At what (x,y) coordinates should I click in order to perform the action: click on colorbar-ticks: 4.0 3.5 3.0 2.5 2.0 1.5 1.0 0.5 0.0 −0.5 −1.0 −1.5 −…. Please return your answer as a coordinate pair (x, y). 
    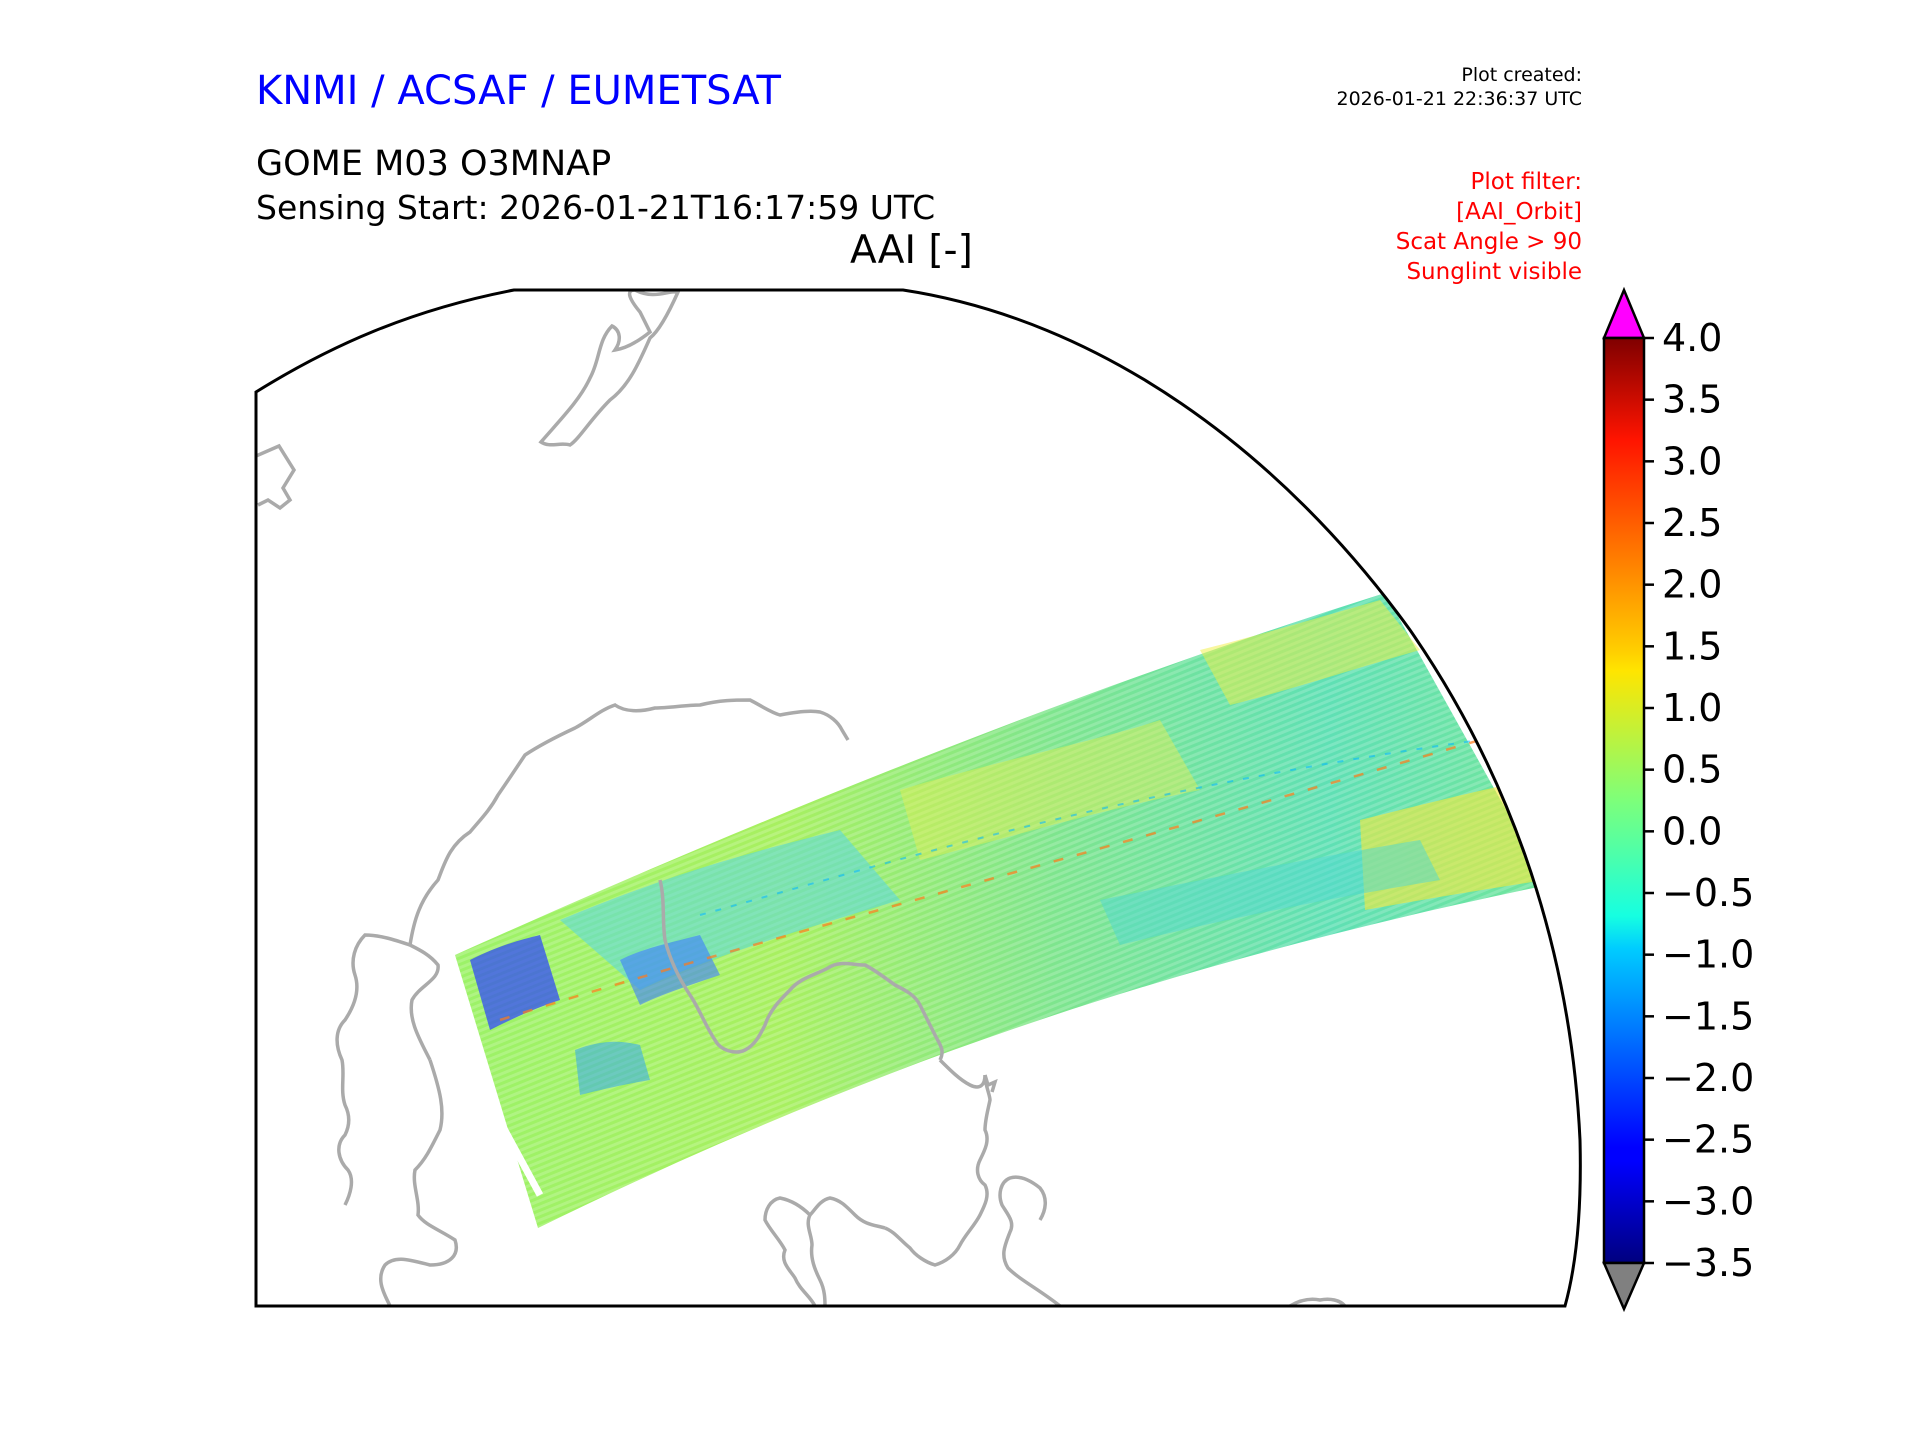
    Looking at the image, I should click on (1699, 800).